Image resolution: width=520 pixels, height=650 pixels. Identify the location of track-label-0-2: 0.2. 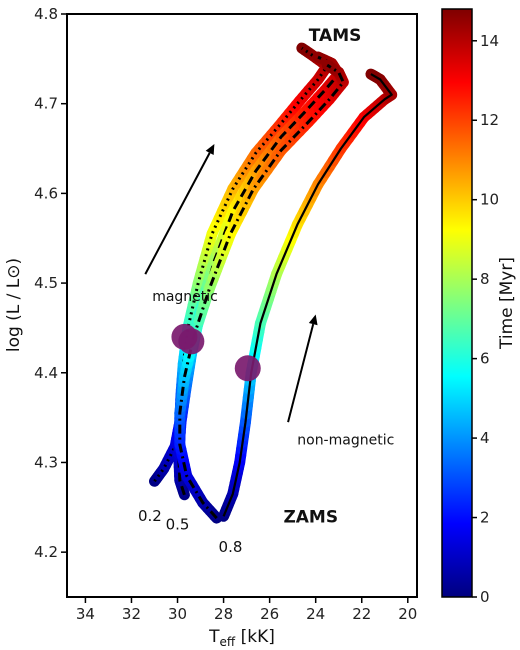
(150, 516).